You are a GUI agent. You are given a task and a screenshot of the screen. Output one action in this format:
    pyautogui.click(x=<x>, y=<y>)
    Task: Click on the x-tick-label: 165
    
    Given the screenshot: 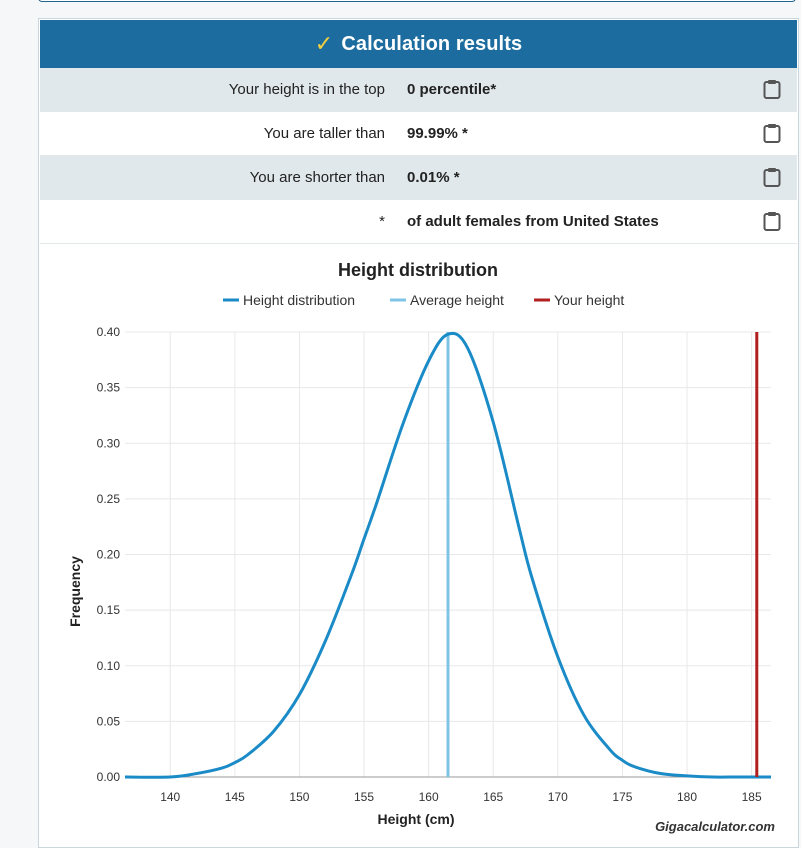 What is the action you would take?
    pyautogui.click(x=493, y=797)
    